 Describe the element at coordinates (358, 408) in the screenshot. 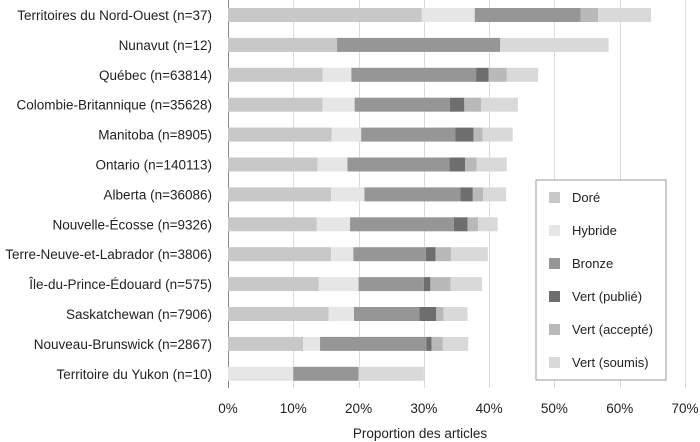

I see `x-tick-label: 20%` at that location.